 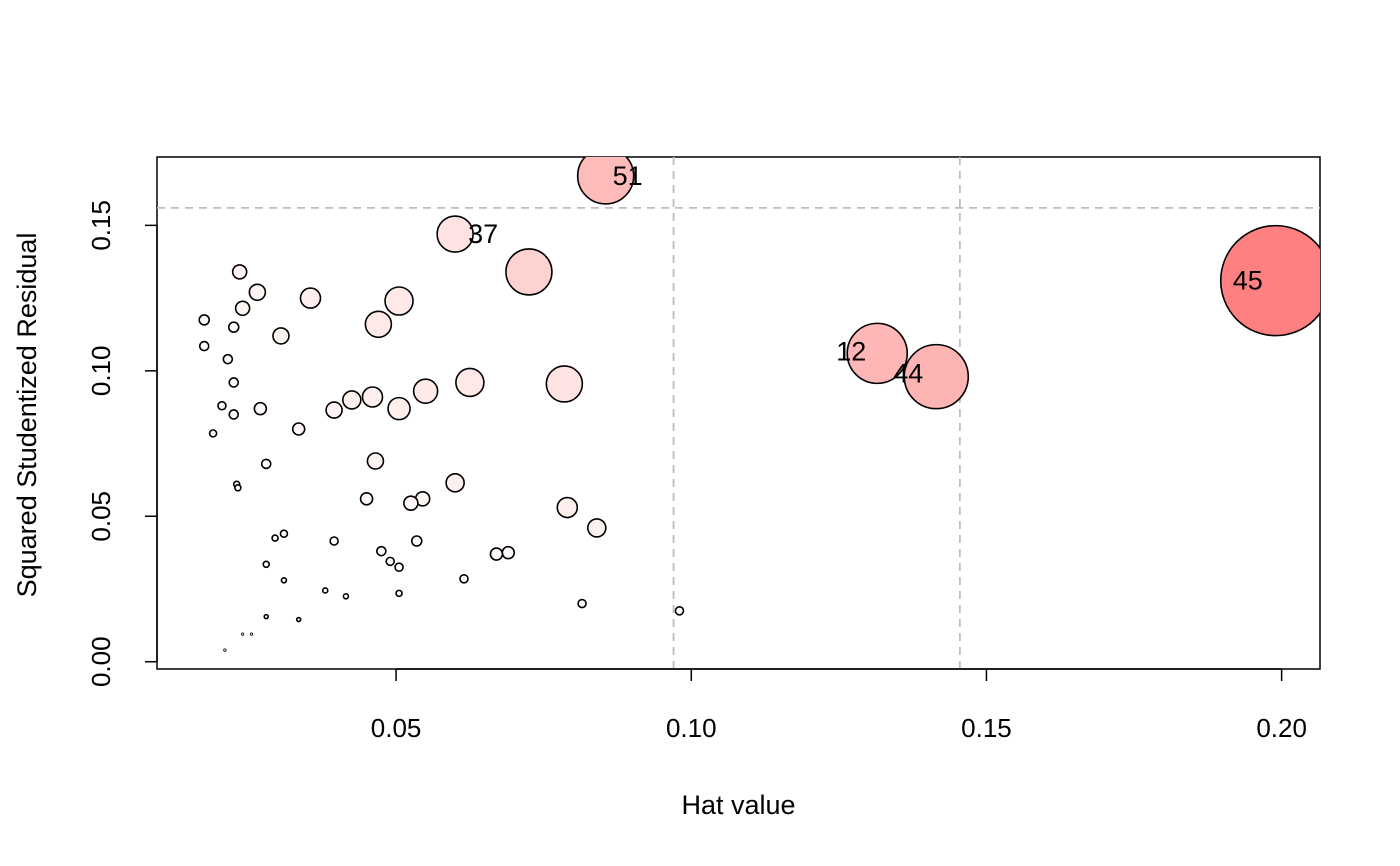 What do you see at coordinates (27, 415) in the screenshot?
I see `y-axis-label: Squared Studentized Residual` at bounding box center [27, 415].